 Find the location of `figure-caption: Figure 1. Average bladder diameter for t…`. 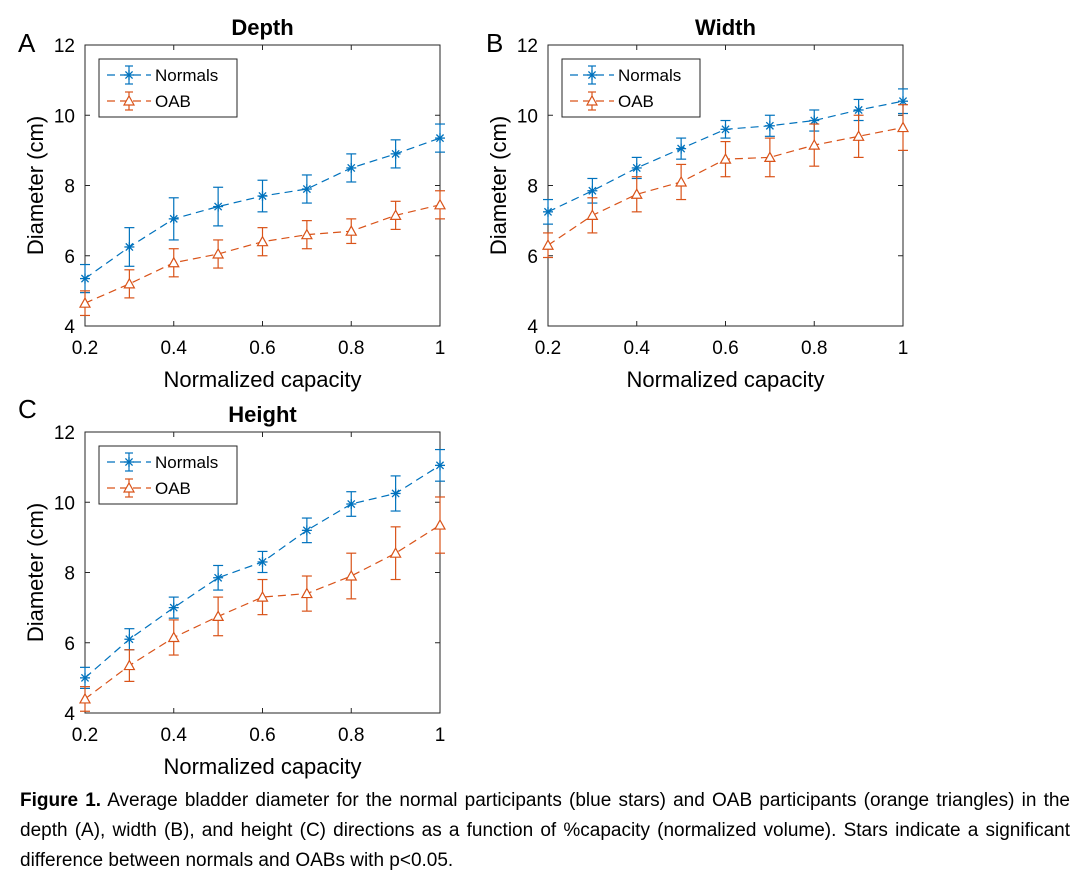

figure-caption: Figure 1. Average bladder diameter for t… is located at coordinates (545, 831).